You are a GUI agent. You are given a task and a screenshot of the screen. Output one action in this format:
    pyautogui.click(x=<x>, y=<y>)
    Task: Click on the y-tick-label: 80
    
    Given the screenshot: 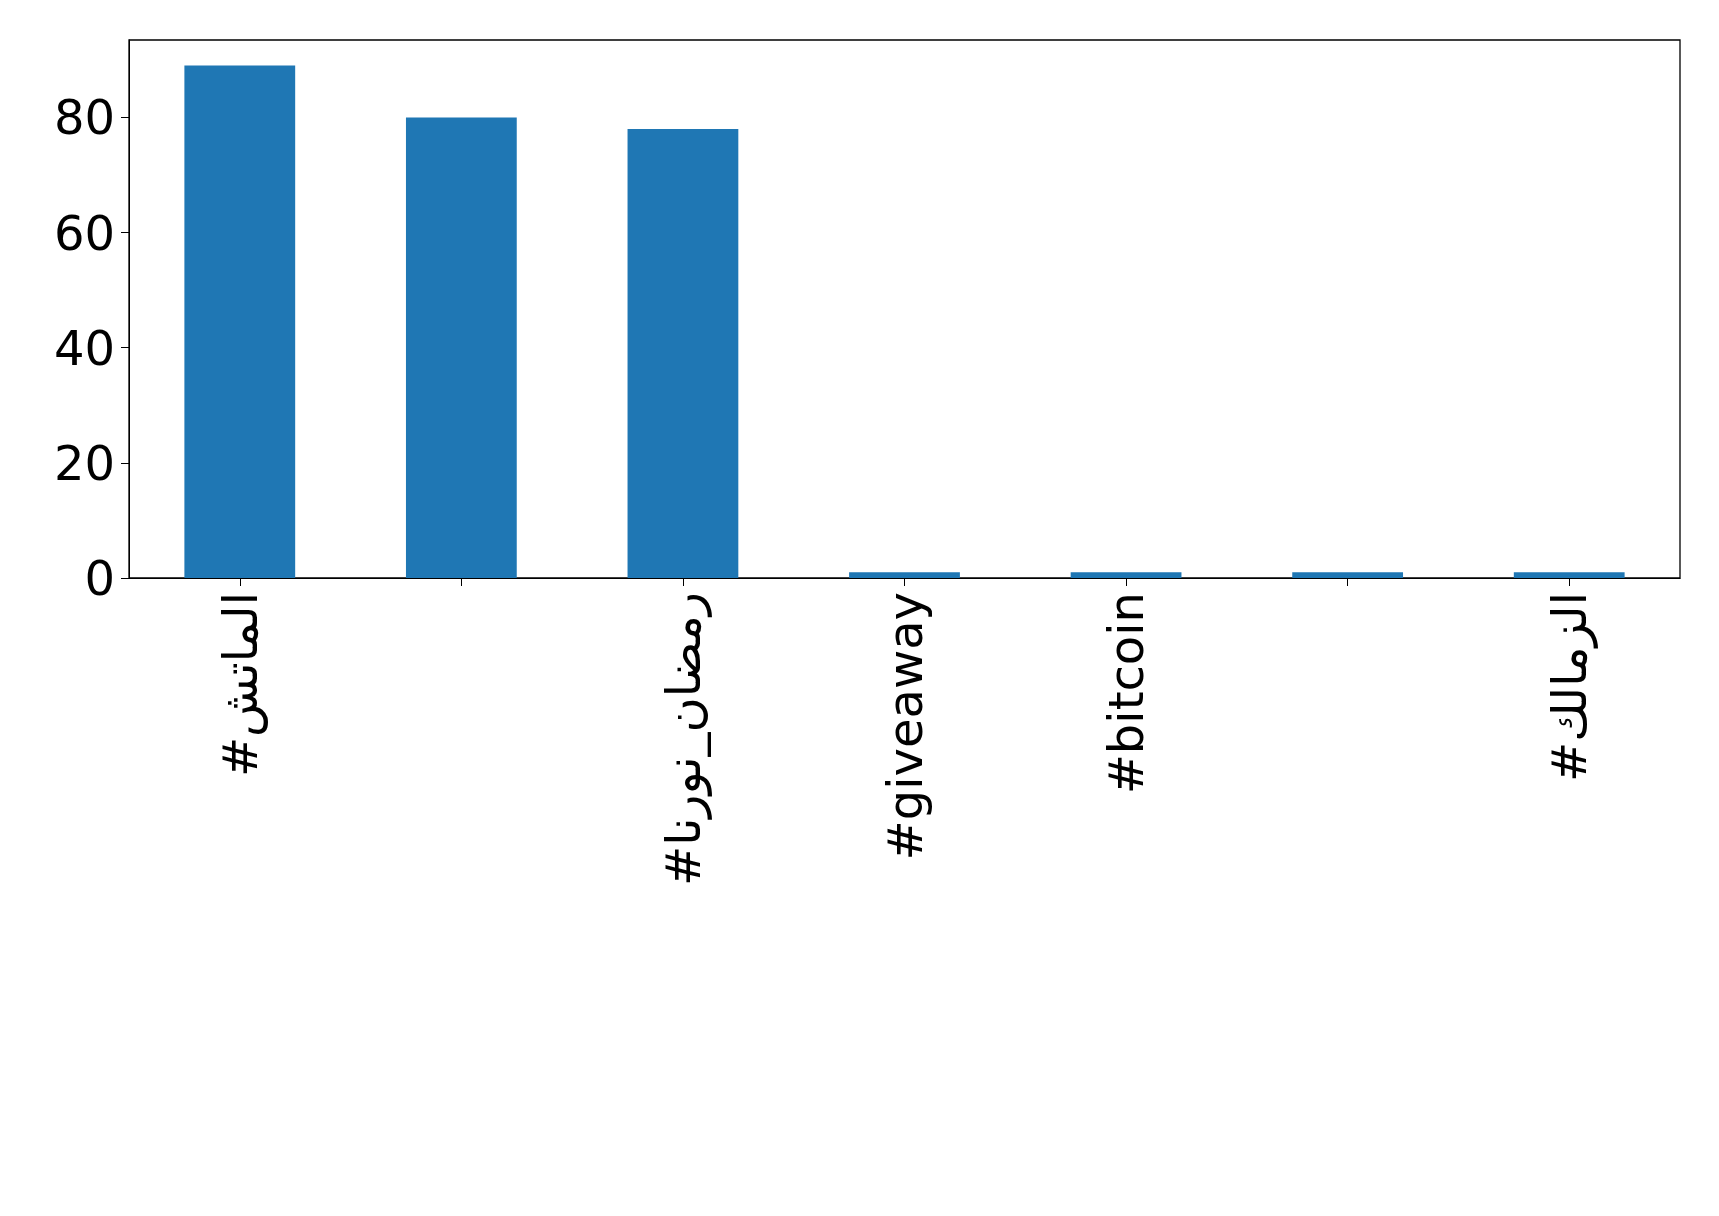 What is the action you would take?
    pyautogui.click(x=84, y=117)
    